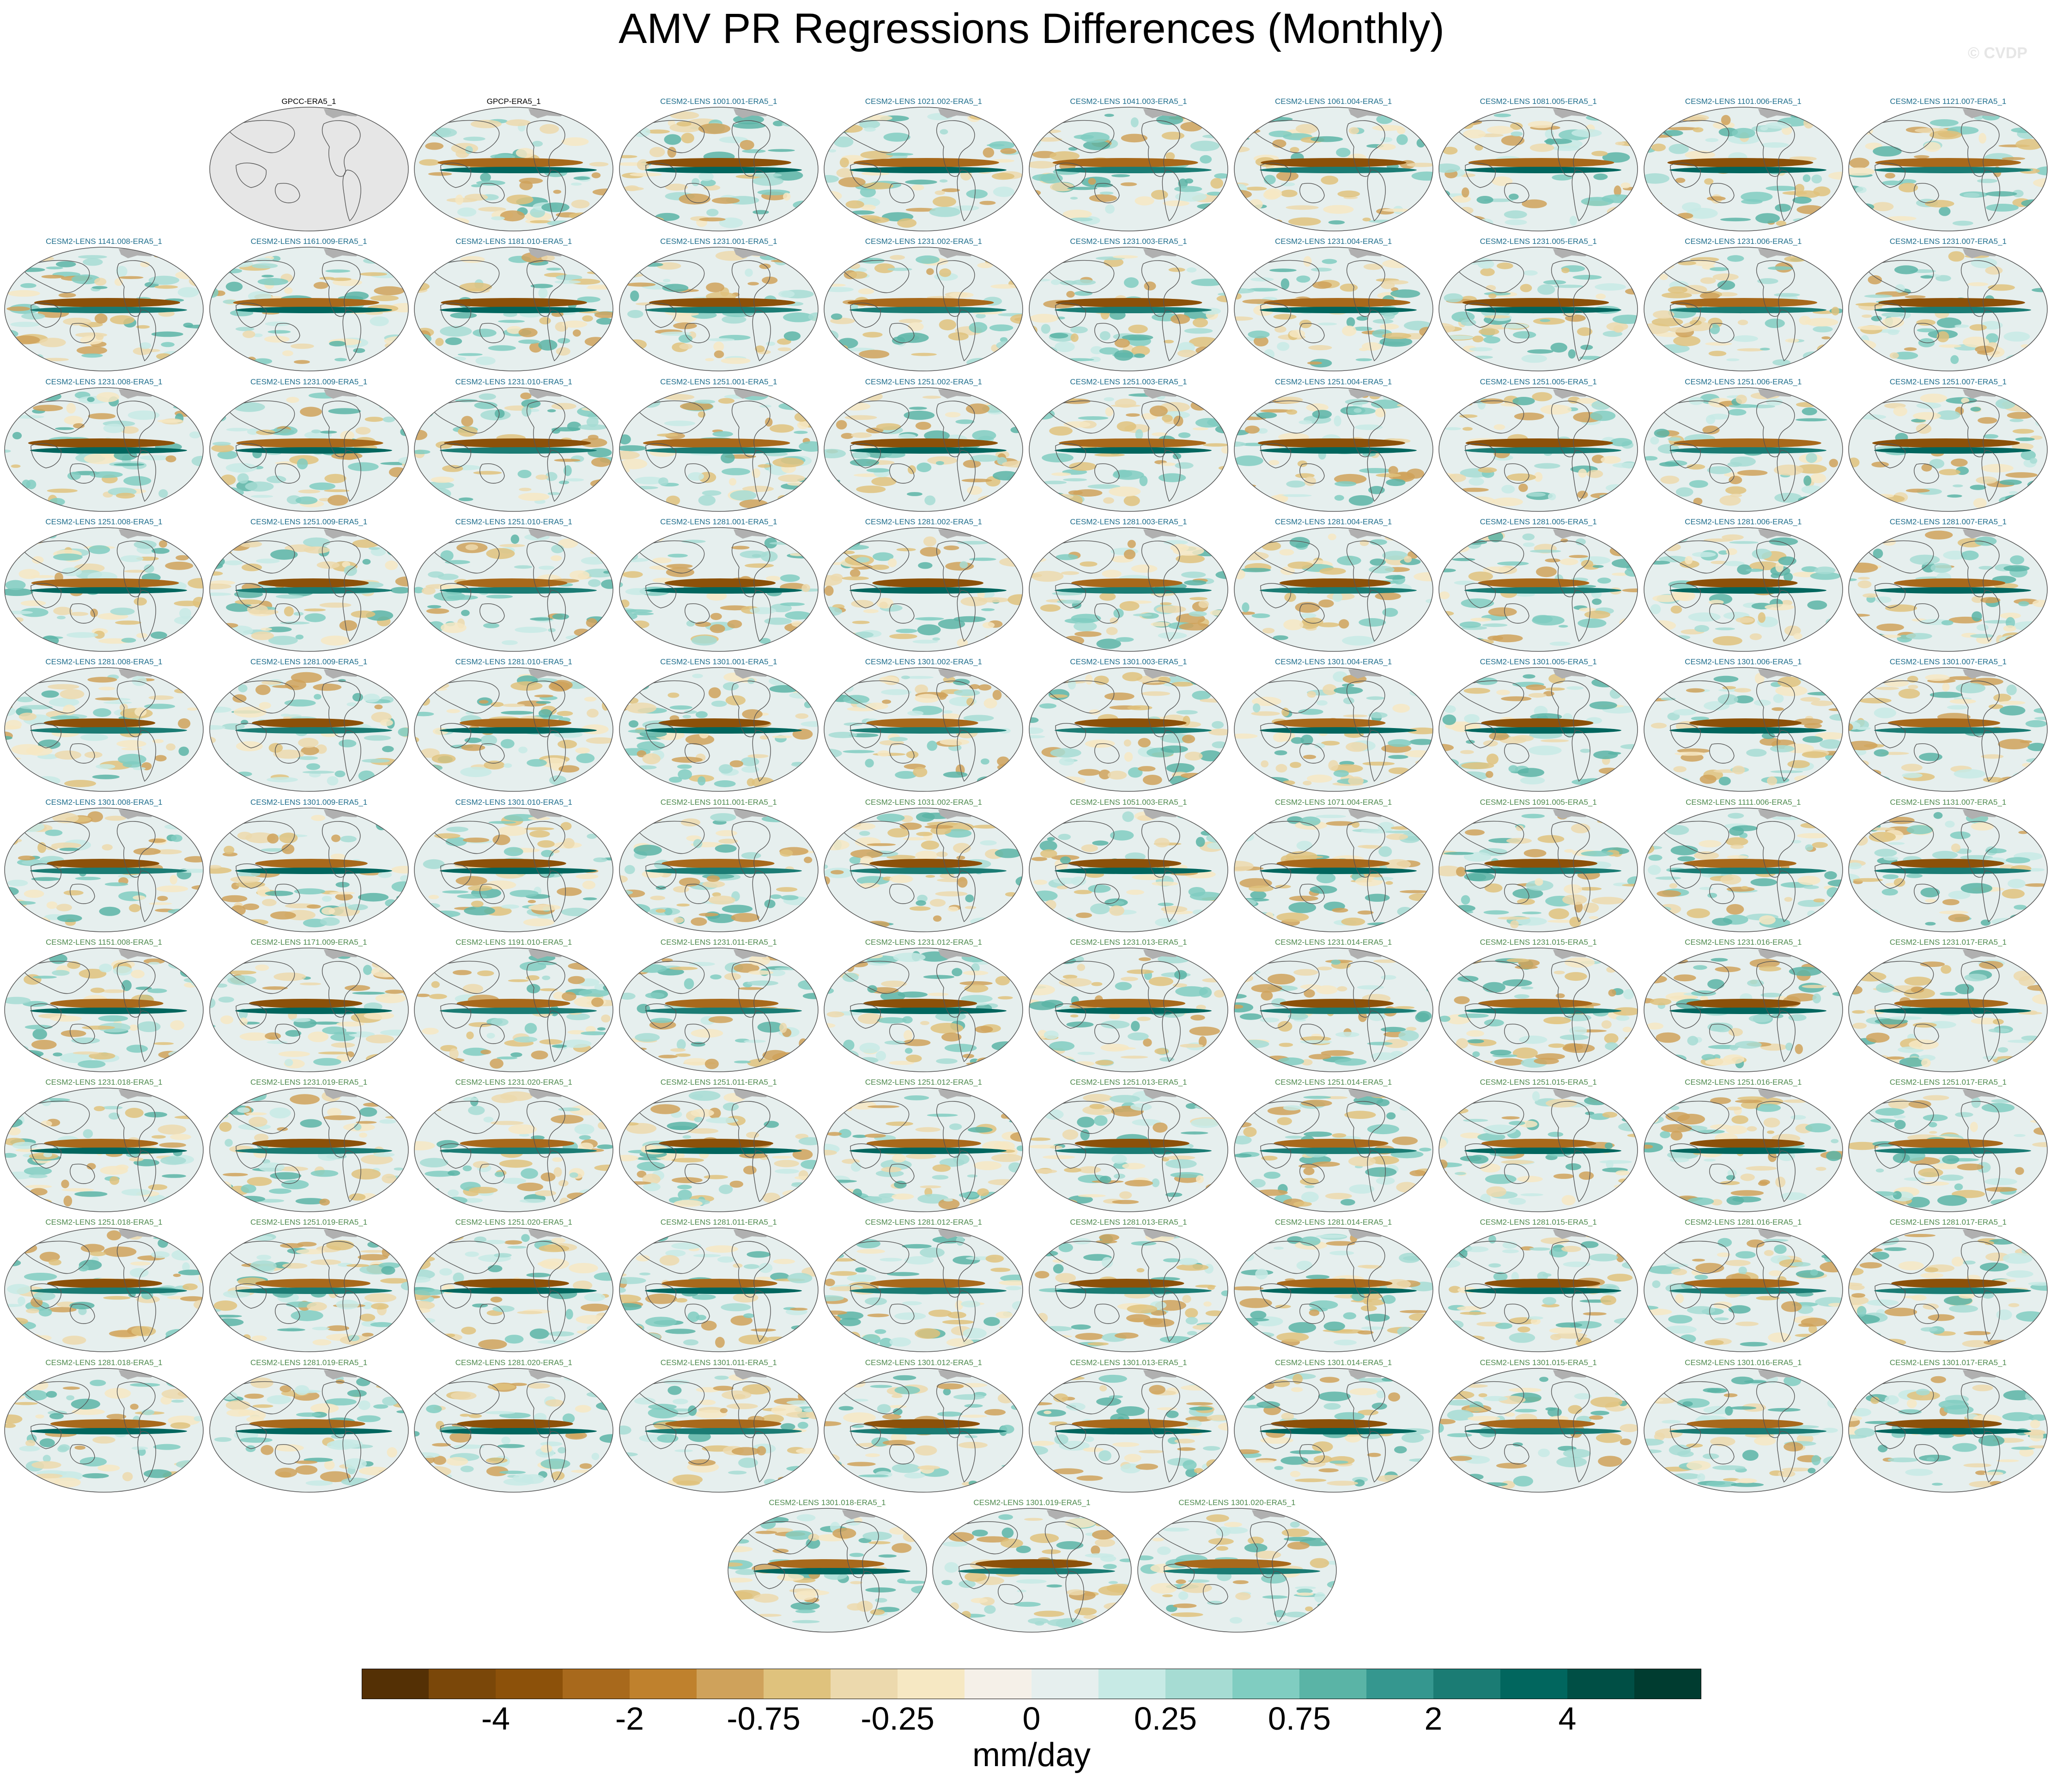 This screenshot has height=1792, width=2063. Describe the element at coordinates (104, 942) in the screenshot. I see `panel-title: CESM2-LENS 1151.008-ERA5_1` at that location.